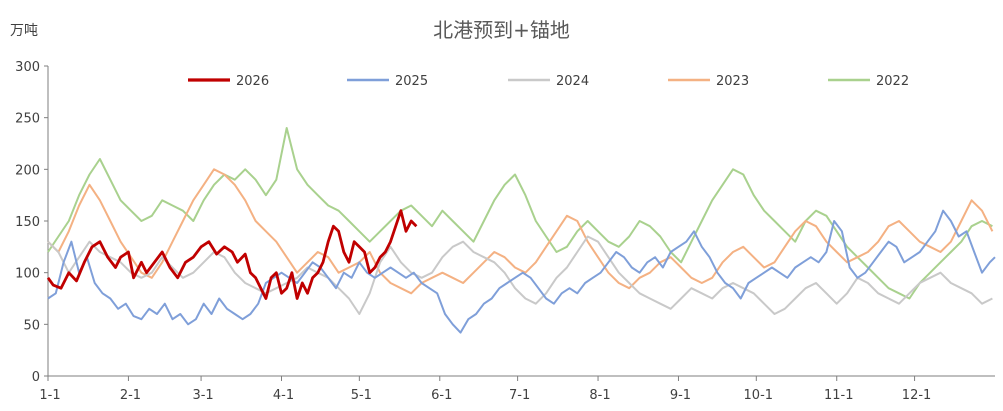 The image size is (1003, 411). What do you see at coordinates (49, 395) in the screenshot?
I see `x-tick-label: 1-1` at bounding box center [49, 395].